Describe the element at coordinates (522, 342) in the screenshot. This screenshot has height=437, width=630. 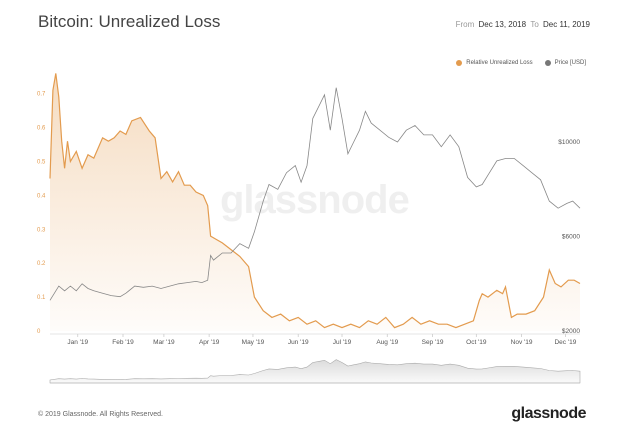
I see `x-tick-label: Nov '19` at that location.